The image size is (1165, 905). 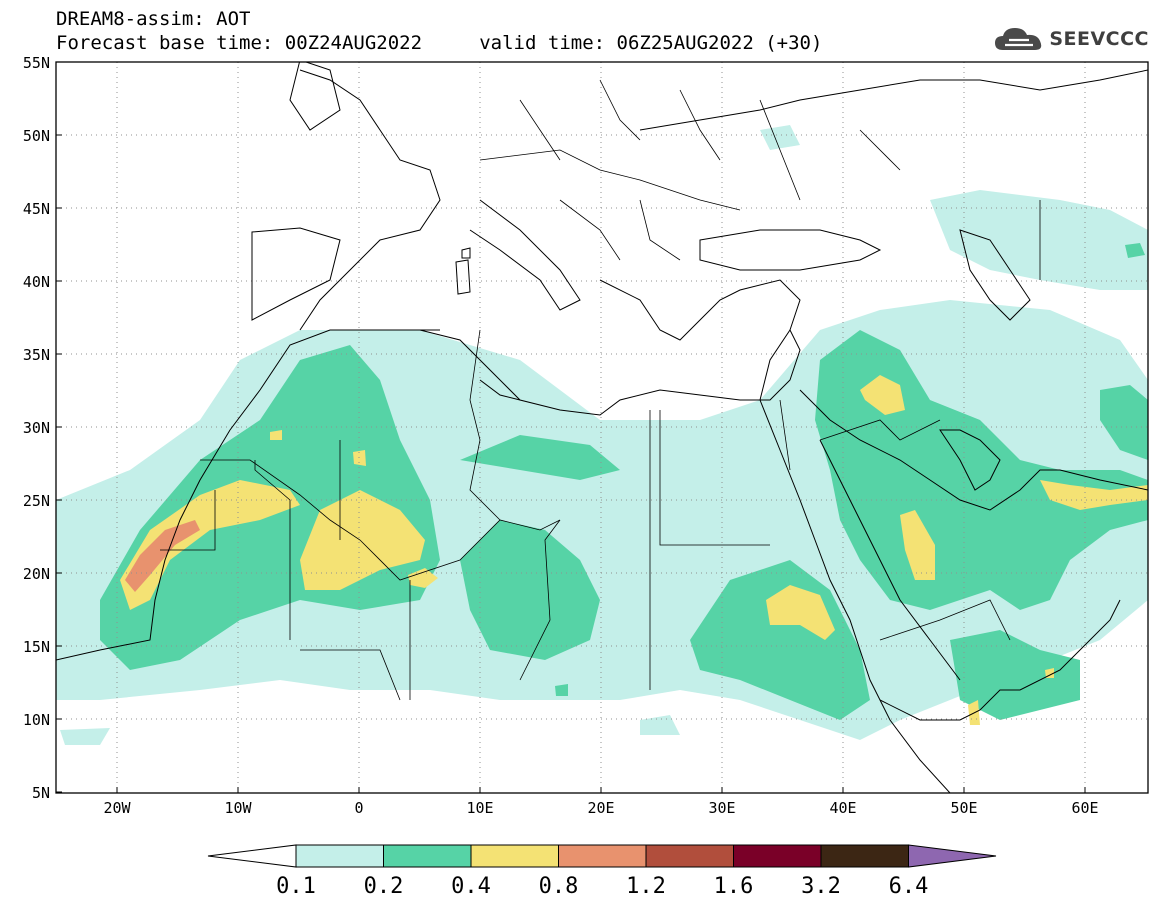 I want to click on colorbar, so click(x=602, y=856).